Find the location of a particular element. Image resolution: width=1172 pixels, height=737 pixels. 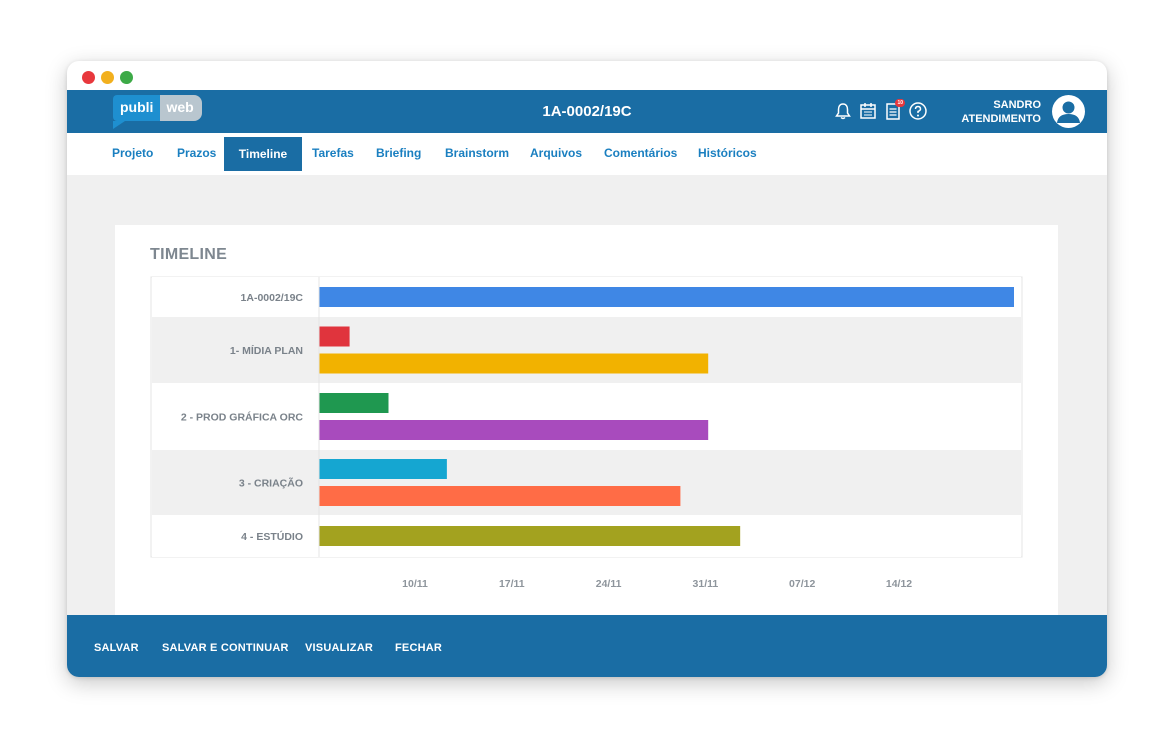

row-label: 2 - PROD GRÁFICA ORC is located at coordinates (242, 417).